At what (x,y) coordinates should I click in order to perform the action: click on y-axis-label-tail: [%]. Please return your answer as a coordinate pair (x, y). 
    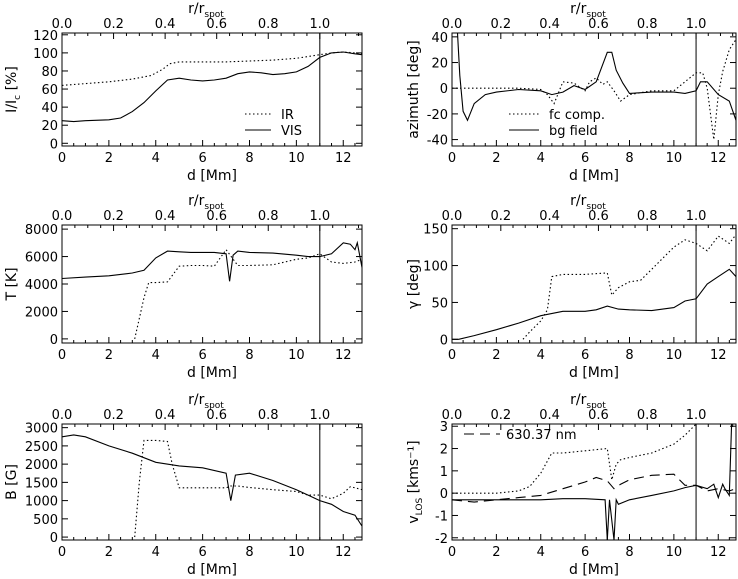
    Looking at the image, I should click on (12, 80).